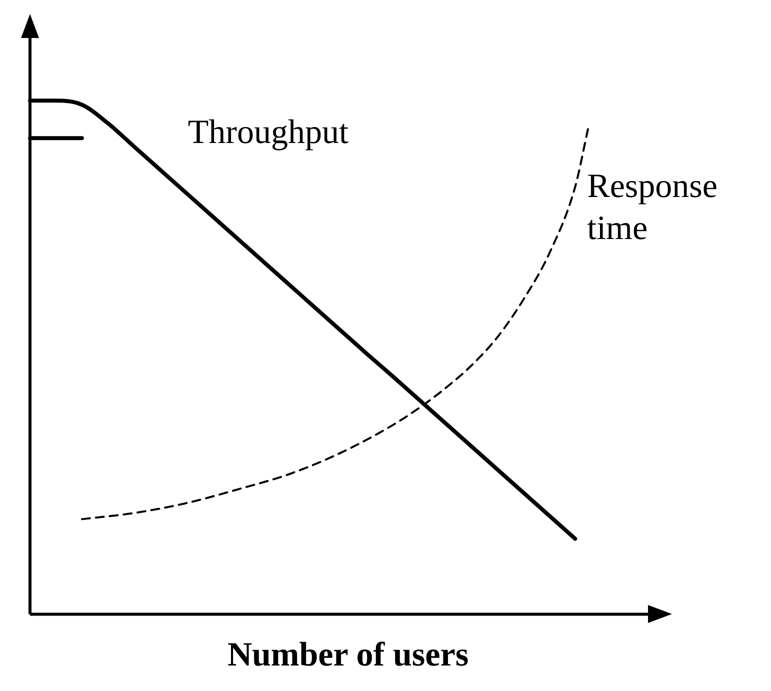 This screenshot has width=771, height=691. I want to click on series-label: Response time, so click(652, 207).